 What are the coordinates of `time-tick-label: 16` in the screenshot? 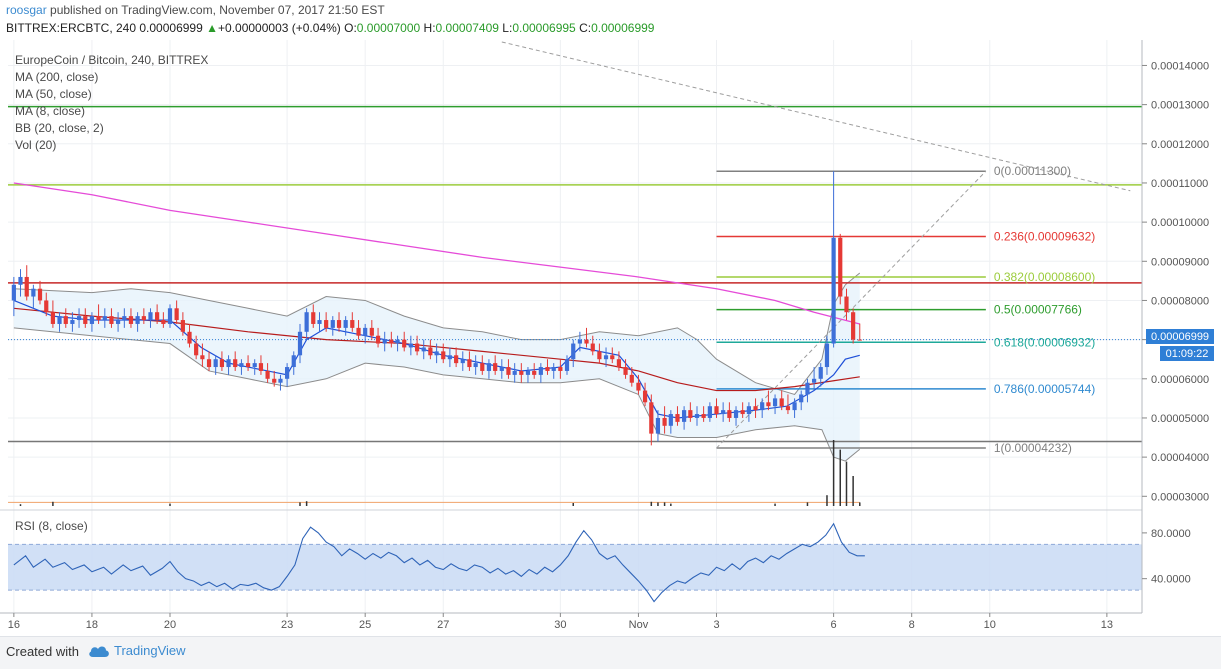 It's located at (14, 625).